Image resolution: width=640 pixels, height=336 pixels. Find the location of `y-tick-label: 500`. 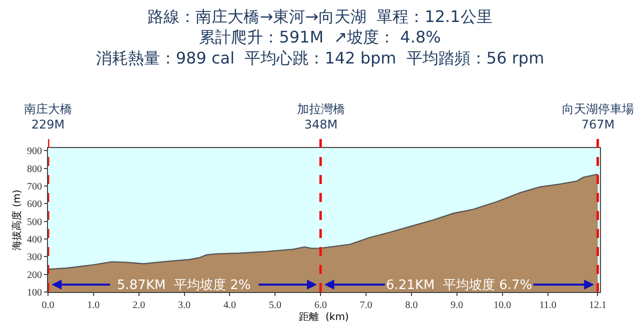

y-tick-label: 500 is located at coordinates (34, 222).